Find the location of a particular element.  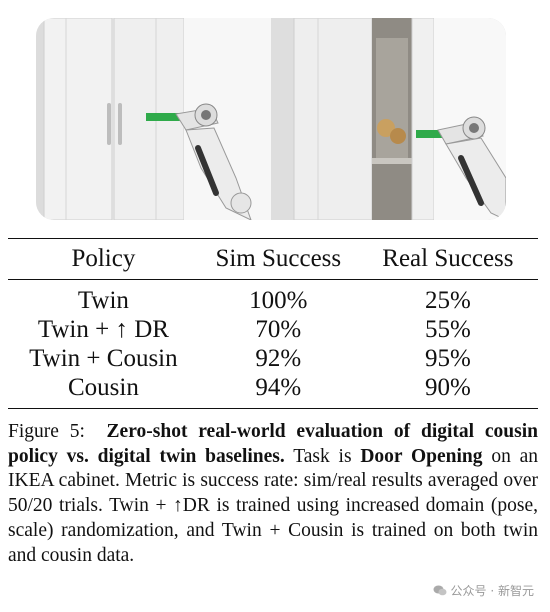

cell-sim: 100% is located at coordinates (278, 300).